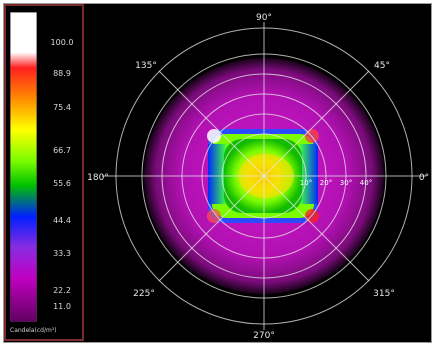  What do you see at coordinates (33, 330) in the screenshot?
I see `legend-units-label: Candela(cd/m²)` at bounding box center [33, 330].